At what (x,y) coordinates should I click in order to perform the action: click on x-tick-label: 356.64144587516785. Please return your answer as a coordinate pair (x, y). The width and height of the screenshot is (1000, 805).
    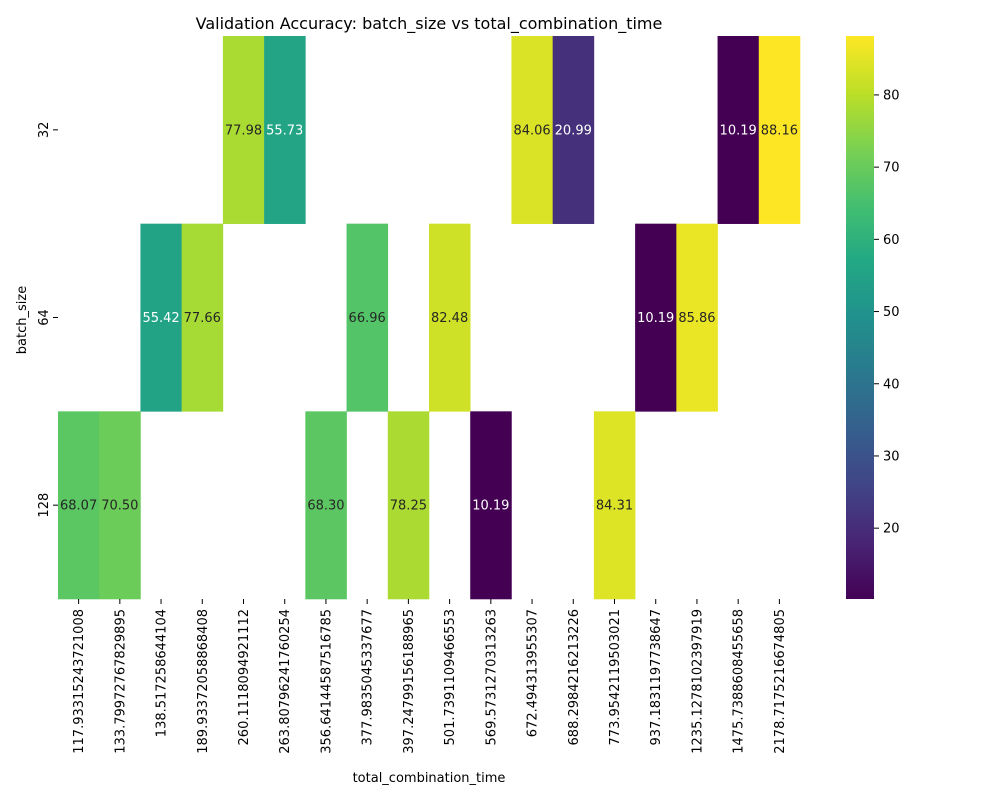
    Looking at the image, I should click on (326, 681).